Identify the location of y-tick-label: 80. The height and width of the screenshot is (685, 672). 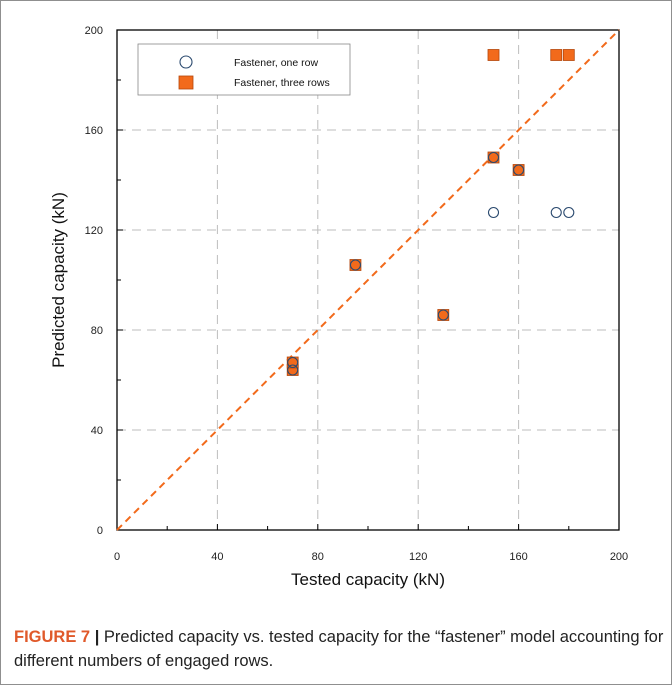
(97, 331).